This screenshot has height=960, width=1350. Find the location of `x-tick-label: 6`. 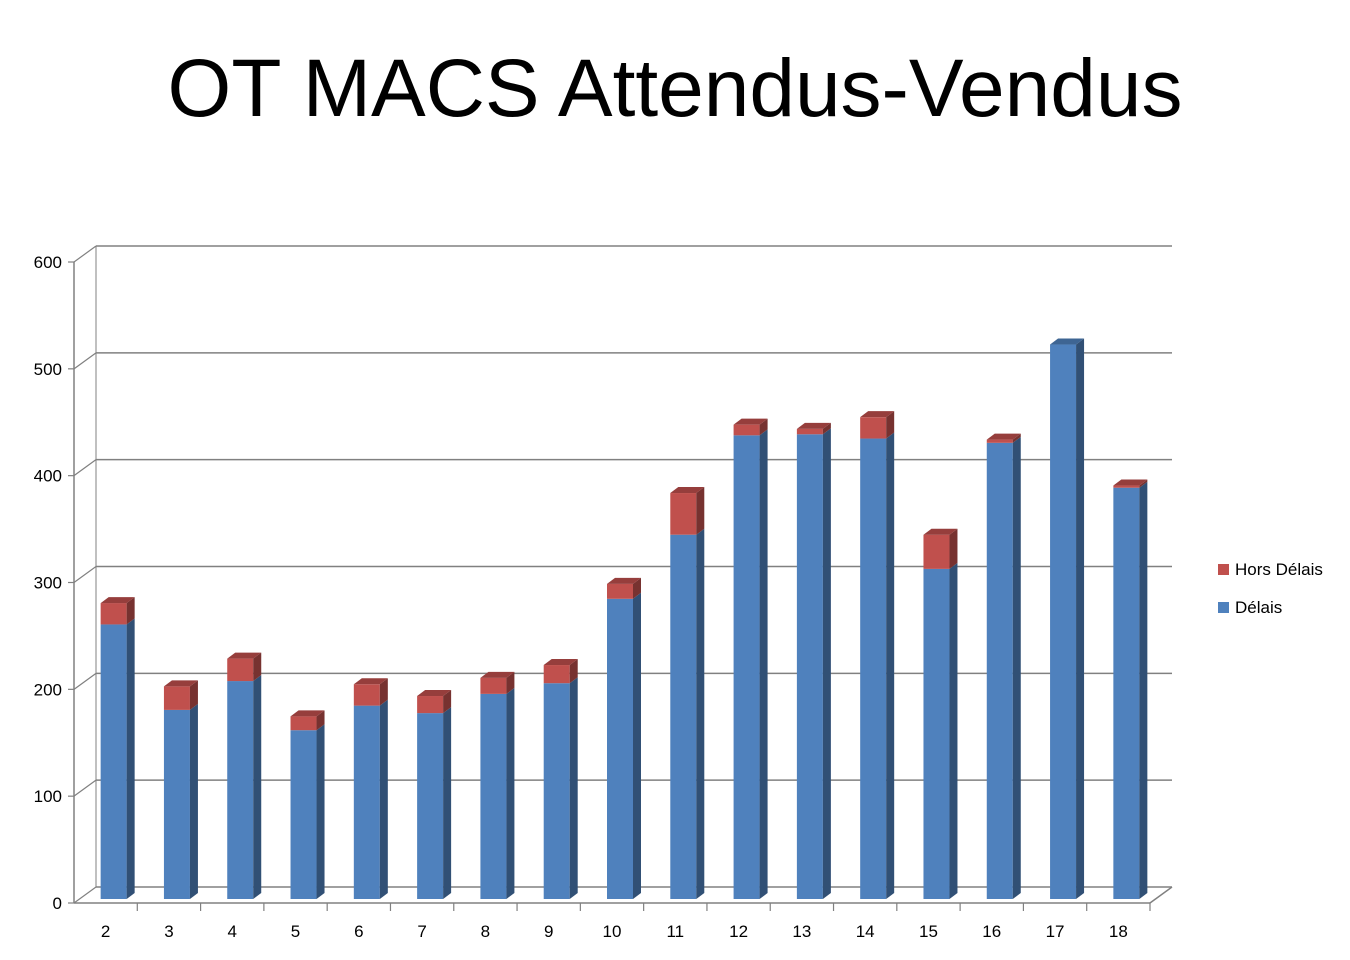

x-tick-label: 6 is located at coordinates (358, 931).